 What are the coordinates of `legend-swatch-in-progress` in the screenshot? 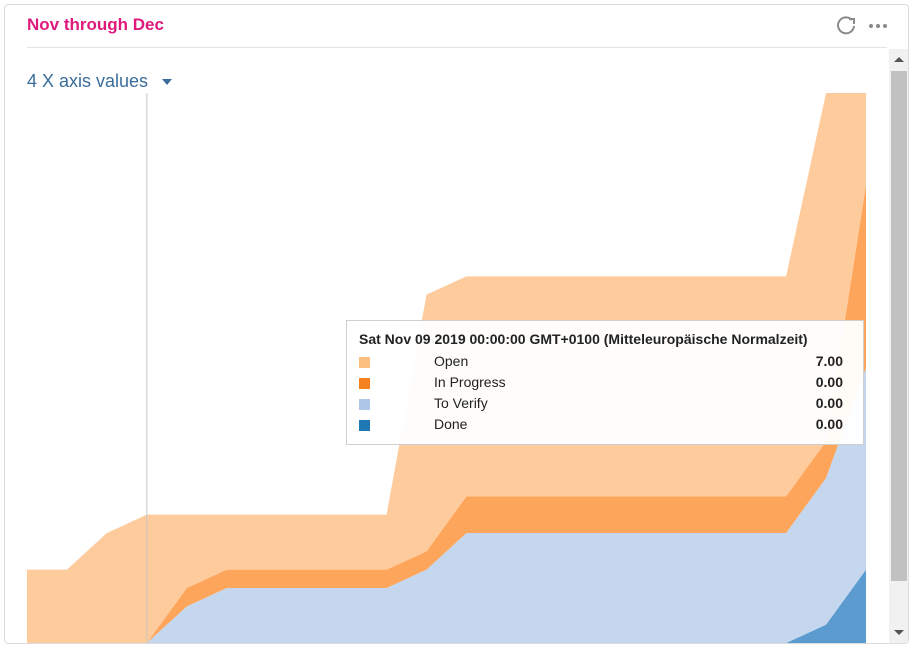 It's located at (364, 383).